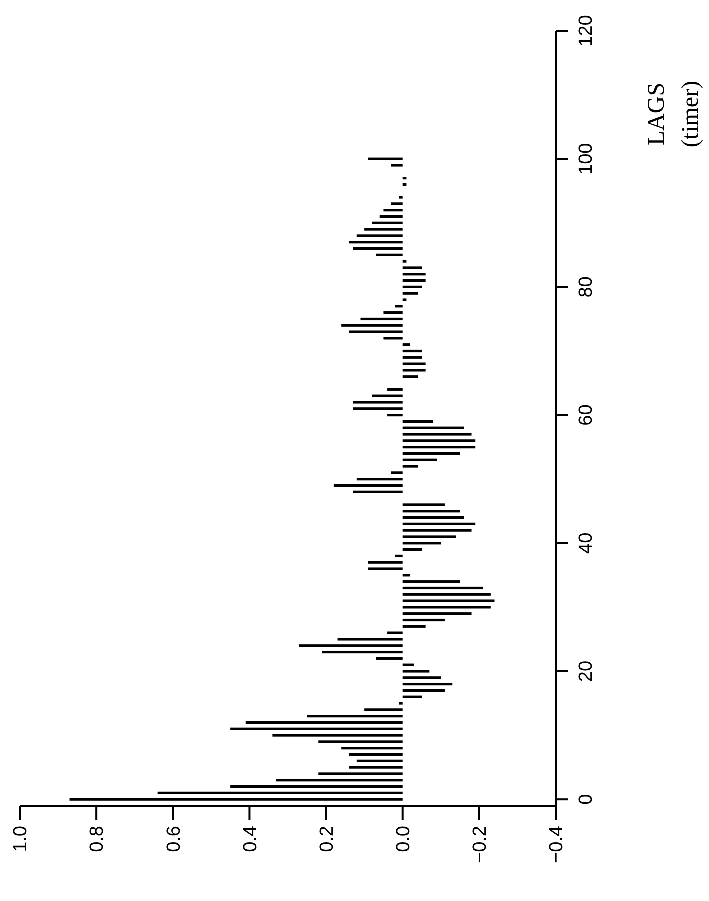 The height and width of the screenshot is (901, 709). Describe the element at coordinates (481, 845) in the screenshot. I see `x-tick-label: −0.2` at that location.